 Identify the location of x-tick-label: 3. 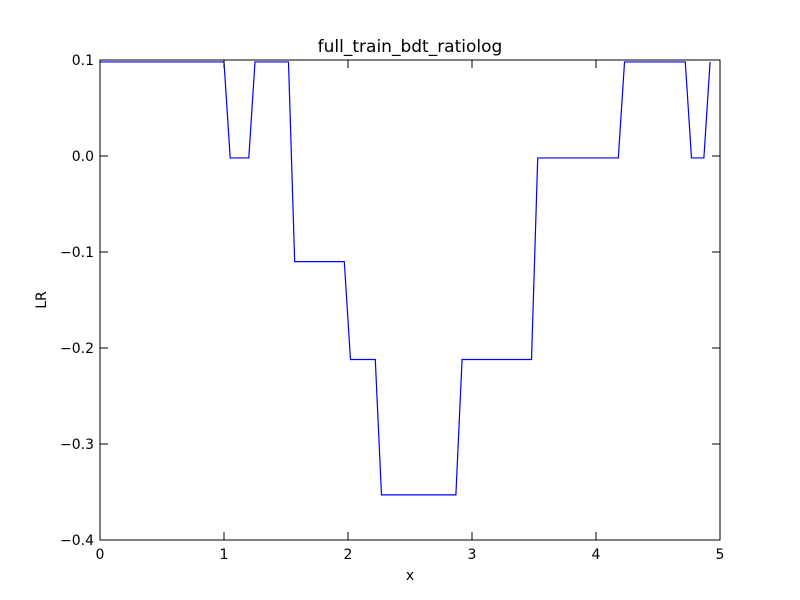
(472, 555).